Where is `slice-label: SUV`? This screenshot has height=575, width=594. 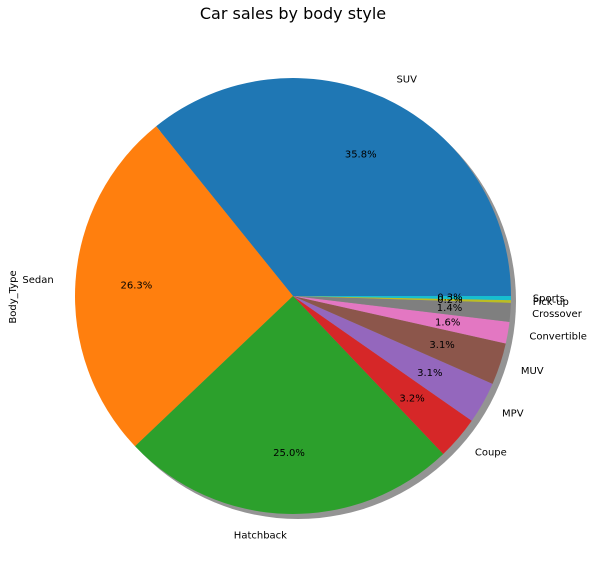 slice-label: SUV is located at coordinates (406, 80).